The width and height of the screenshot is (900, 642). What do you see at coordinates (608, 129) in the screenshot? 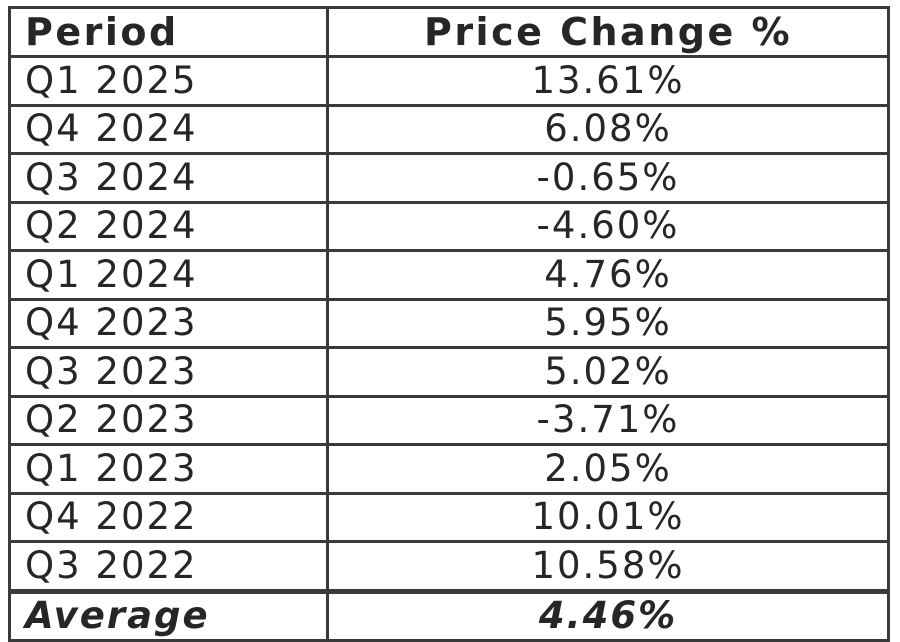
I see `price-change-cell: 6.08%` at bounding box center [608, 129].